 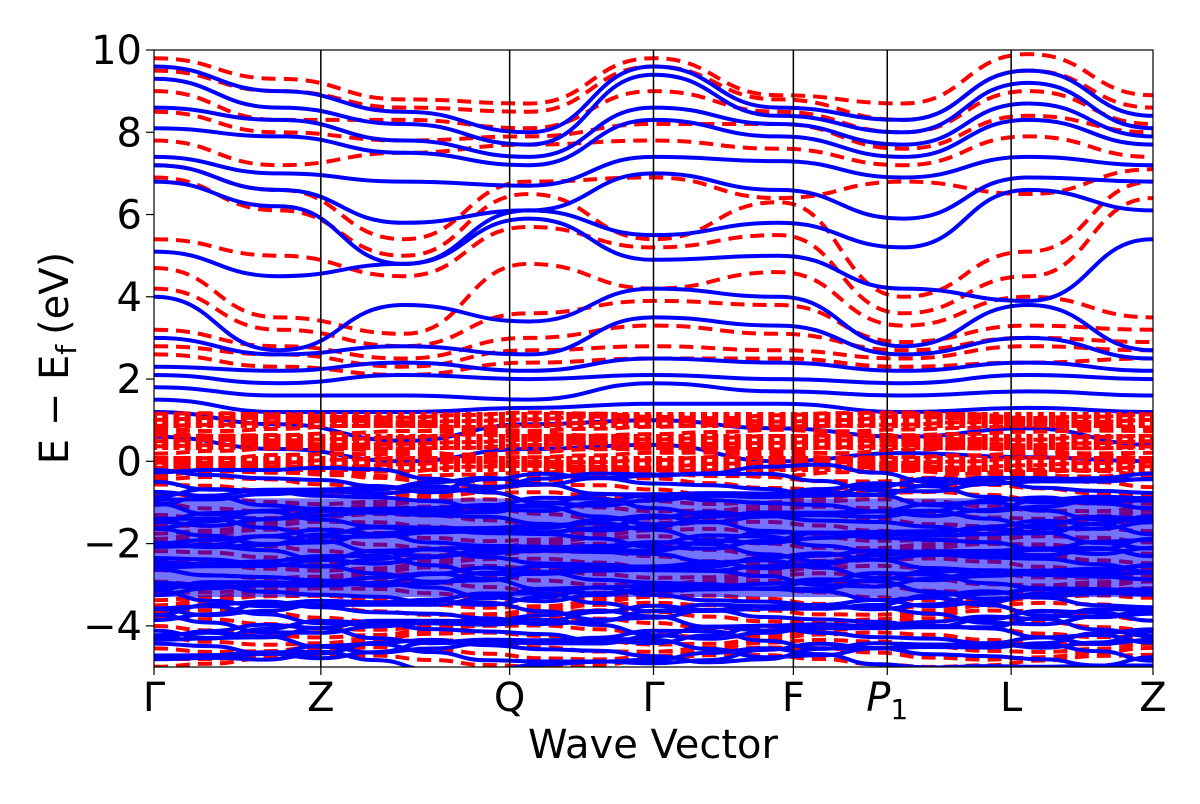 What do you see at coordinates (887, 700) in the screenshot?
I see `x-tick-label: P1` at bounding box center [887, 700].